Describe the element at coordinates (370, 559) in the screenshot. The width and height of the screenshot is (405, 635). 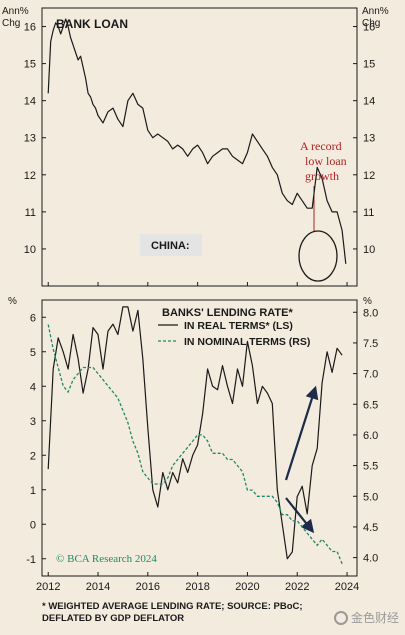
I see `bottom-right-ytick-label: 4.0` at that location.